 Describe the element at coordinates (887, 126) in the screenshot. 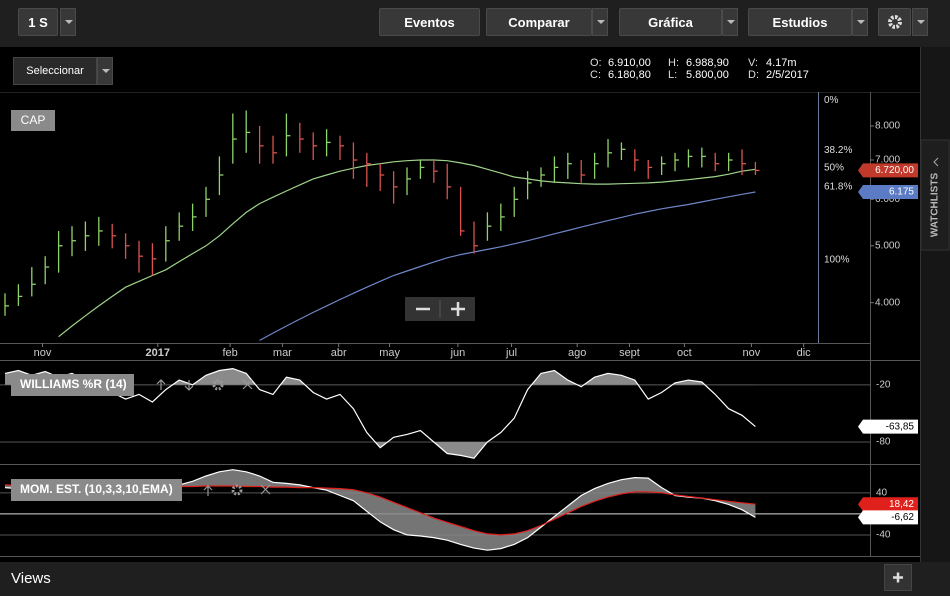

I see `y-tick-label: 8.000` at that location.